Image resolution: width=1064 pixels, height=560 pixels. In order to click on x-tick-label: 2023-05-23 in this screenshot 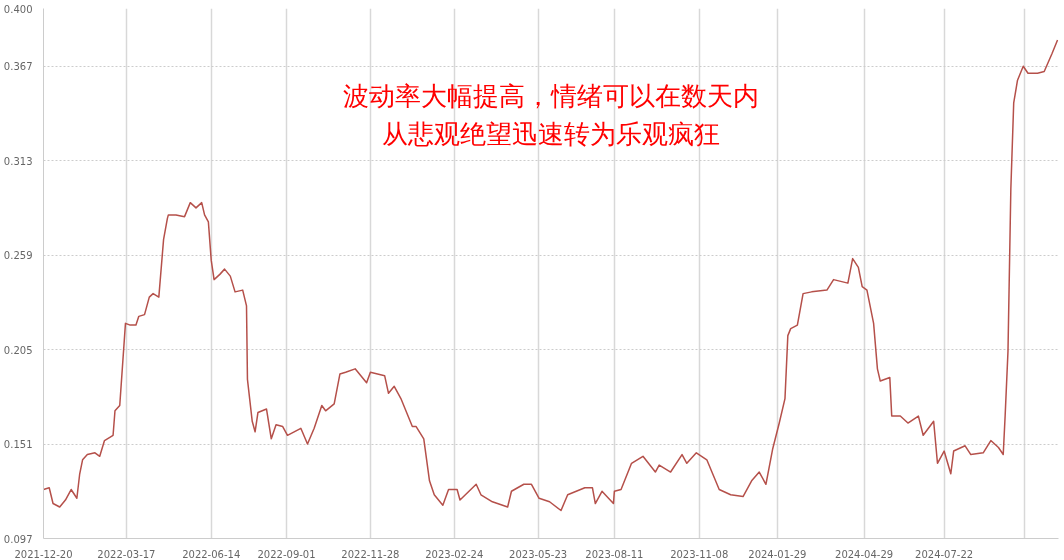, I will do `click(538, 554)`.